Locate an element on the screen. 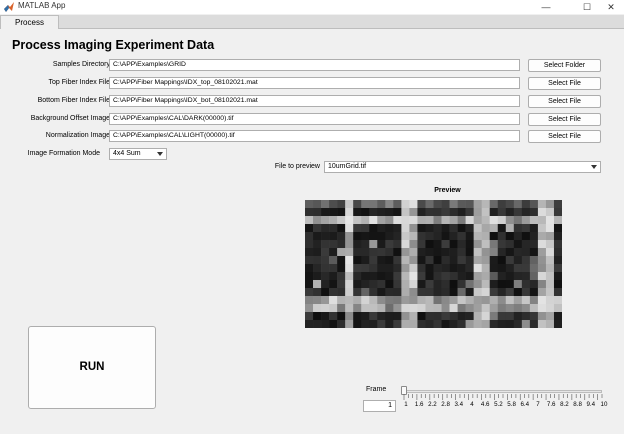 The height and width of the screenshot is (434, 624). preview-title: Preview is located at coordinates (447, 190).